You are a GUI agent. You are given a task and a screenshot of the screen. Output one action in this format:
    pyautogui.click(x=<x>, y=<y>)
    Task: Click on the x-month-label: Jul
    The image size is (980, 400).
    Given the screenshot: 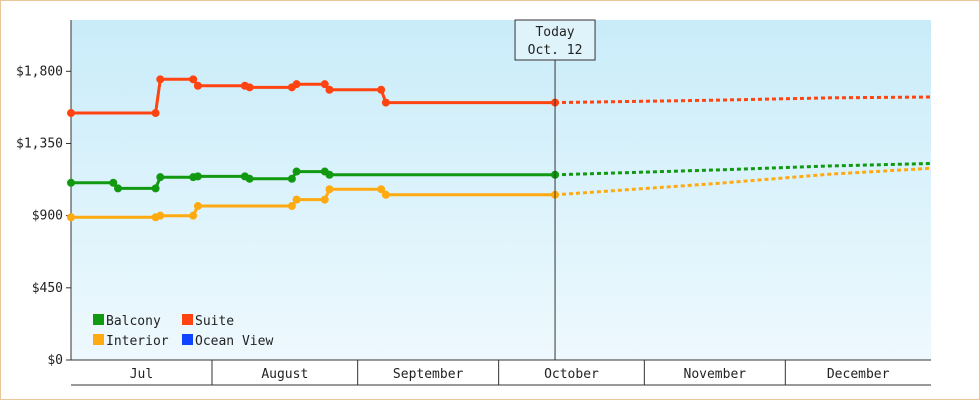 What is the action you would take?
    pyautogui.click(x=141, y=374)
    